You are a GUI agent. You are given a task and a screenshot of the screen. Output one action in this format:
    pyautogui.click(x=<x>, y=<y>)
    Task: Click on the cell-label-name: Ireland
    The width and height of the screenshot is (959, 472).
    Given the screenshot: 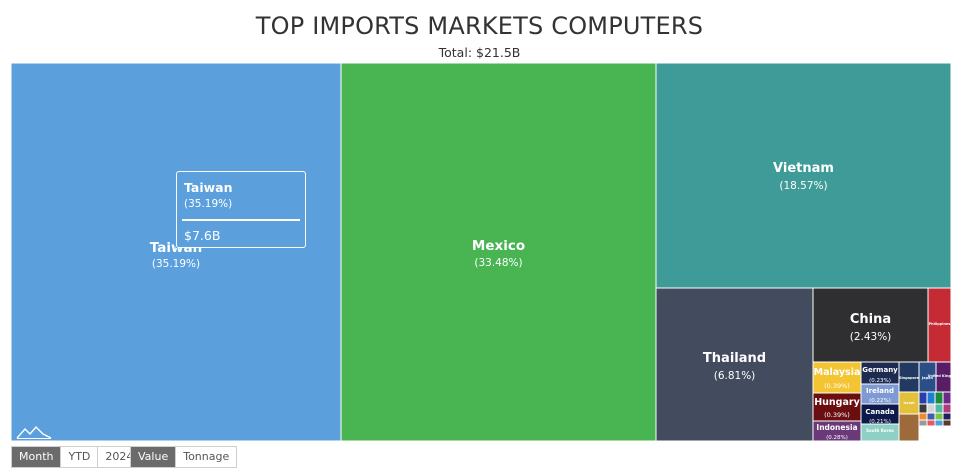 What is the action you would take?
    pyautogui.click(x=880, y=391)
    